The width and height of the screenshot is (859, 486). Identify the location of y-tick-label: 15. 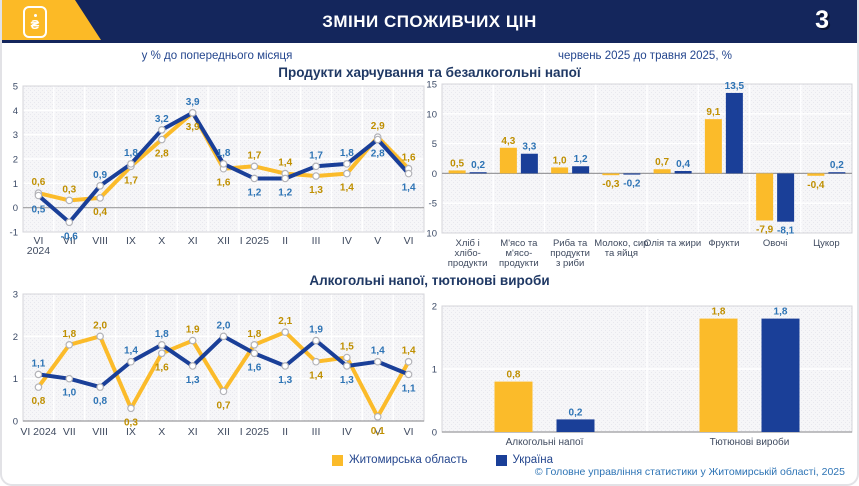
(432, 85).